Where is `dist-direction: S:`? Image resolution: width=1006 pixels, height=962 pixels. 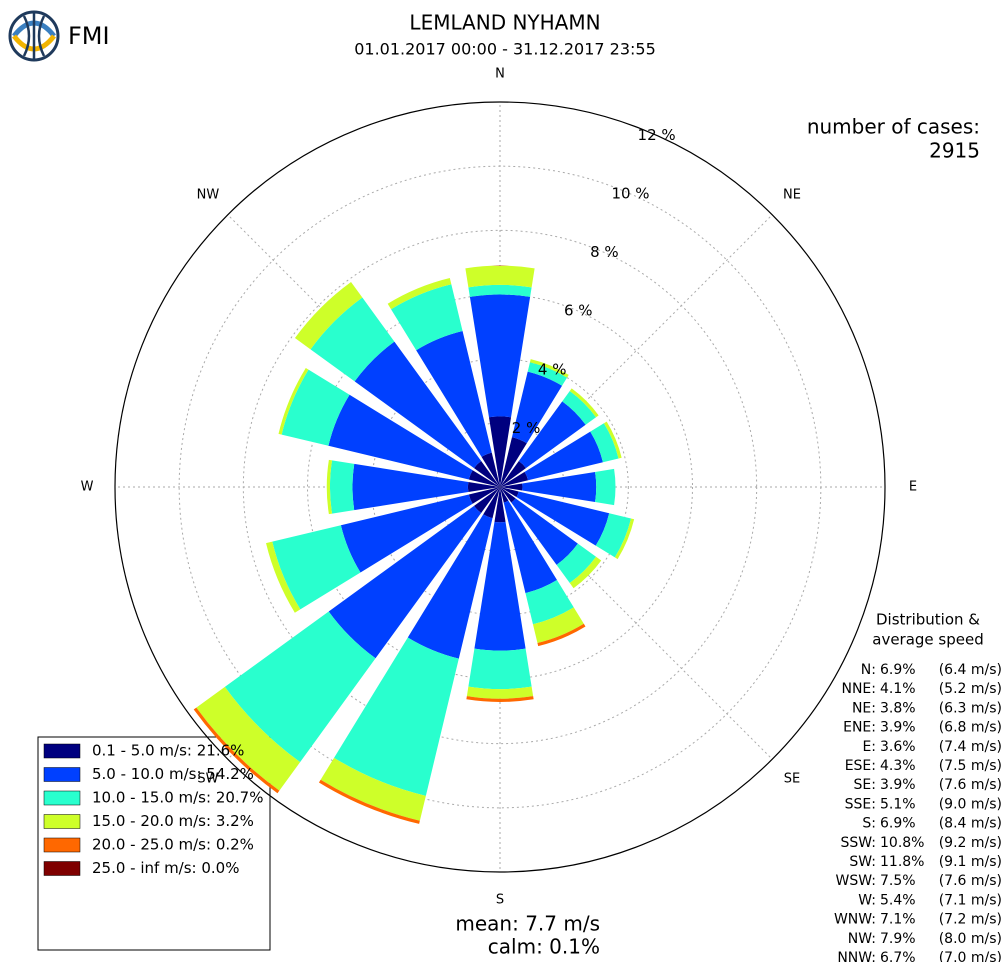
dist-direction: S: is located at coordinates (869, 824).